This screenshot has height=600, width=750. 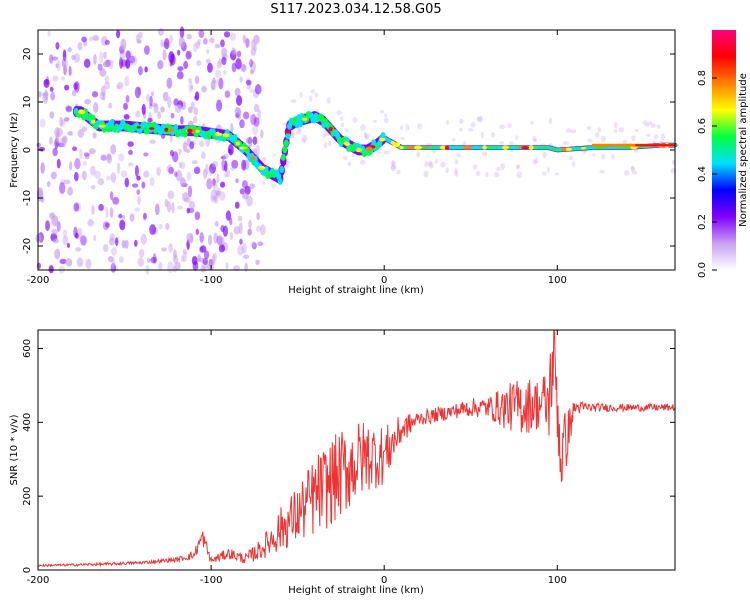 What do you see at coordinates (27, 348) in the screenshot?
I see `y-tick-label: 600` at bounding box center [27, 348].